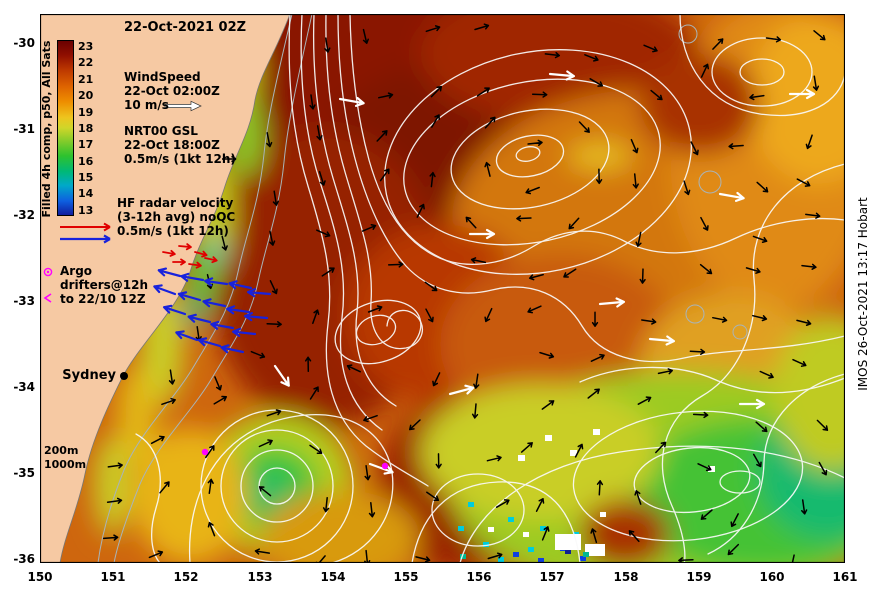 This screenshot has width=879, height=600. Describe the element at coordinates (47, 298) in the screenshot. I see `drifter-key-marker` at that location.